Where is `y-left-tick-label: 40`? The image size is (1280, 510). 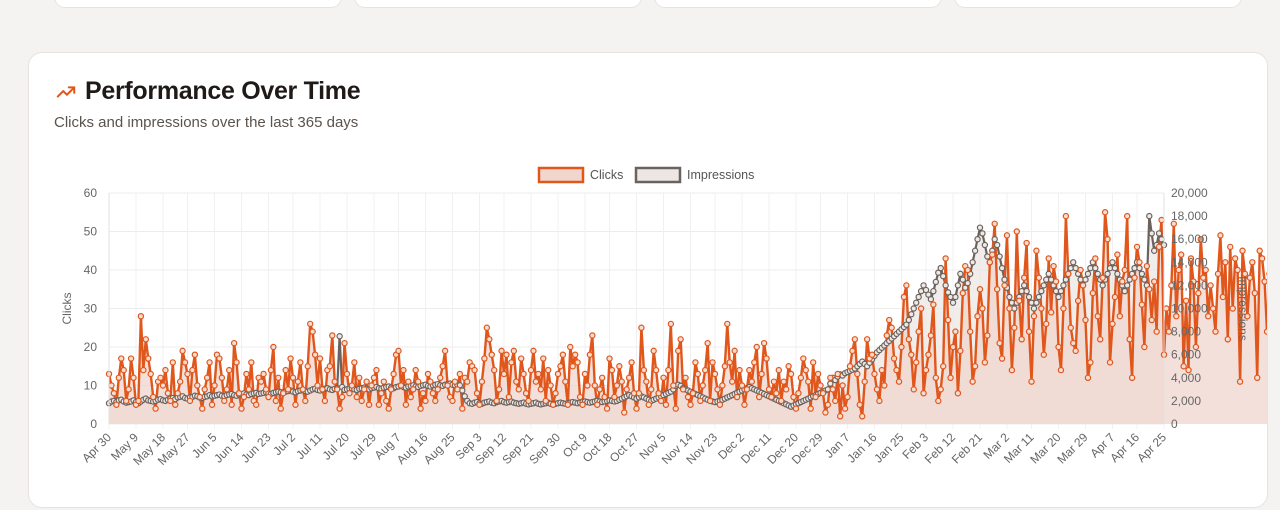
y-left-tick-label: 40 is located at coordinates (91, 270).